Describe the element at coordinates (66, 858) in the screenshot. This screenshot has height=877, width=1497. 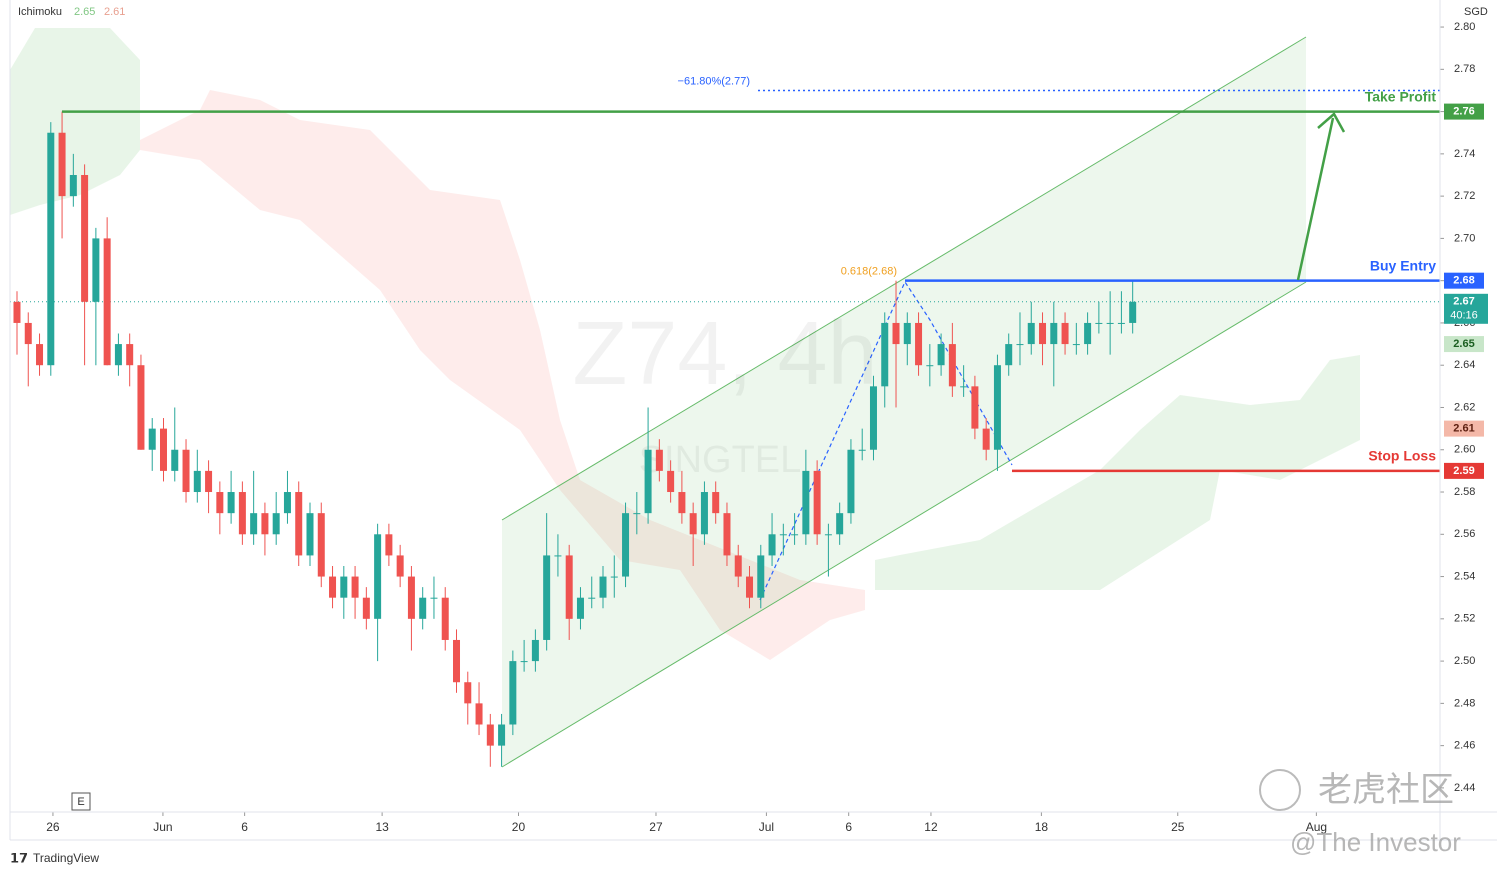
I see `brand: TradingView` at that location.